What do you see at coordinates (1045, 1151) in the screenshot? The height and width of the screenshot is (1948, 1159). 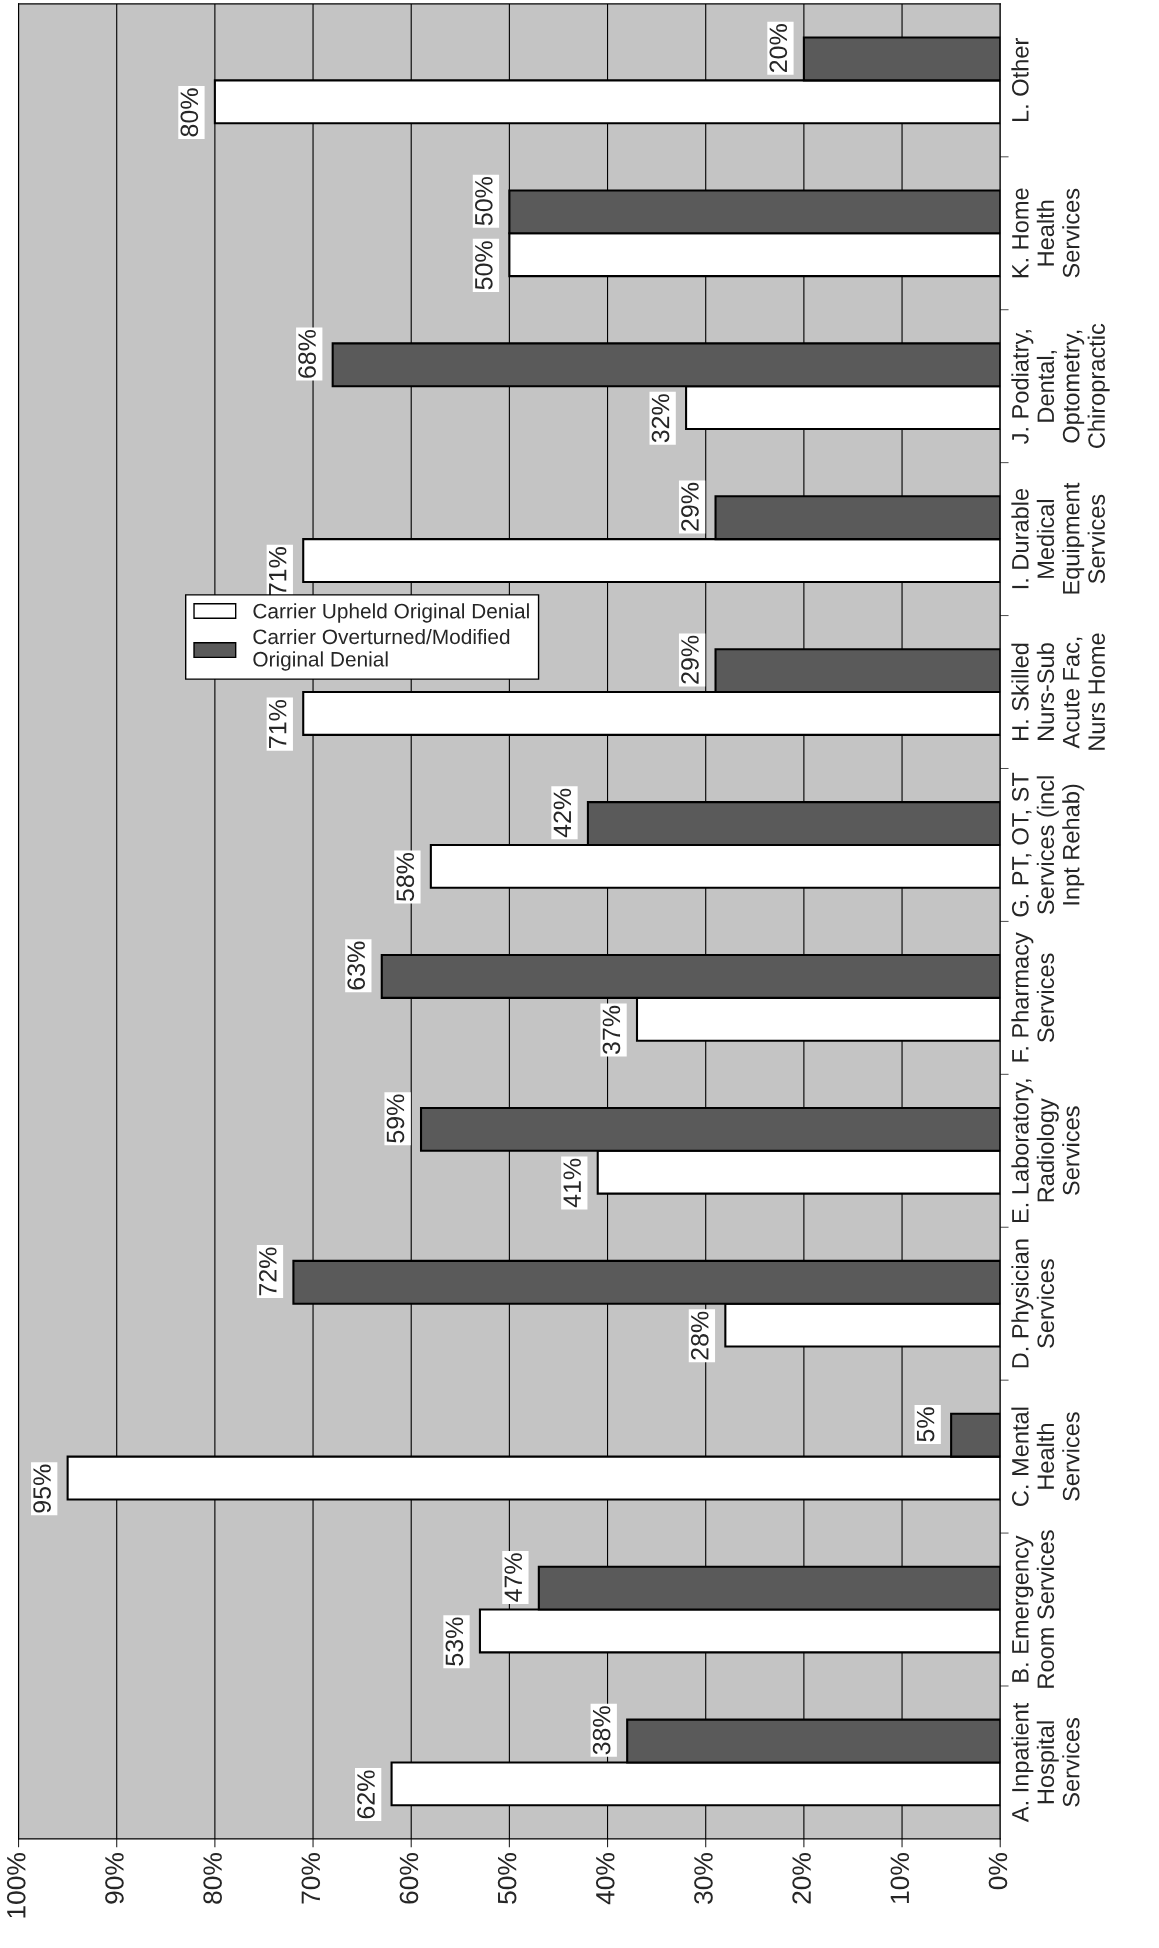 I see `y-tick-label: E. Laboratory, Radiology Services` at bounding box center [1045, 1151].